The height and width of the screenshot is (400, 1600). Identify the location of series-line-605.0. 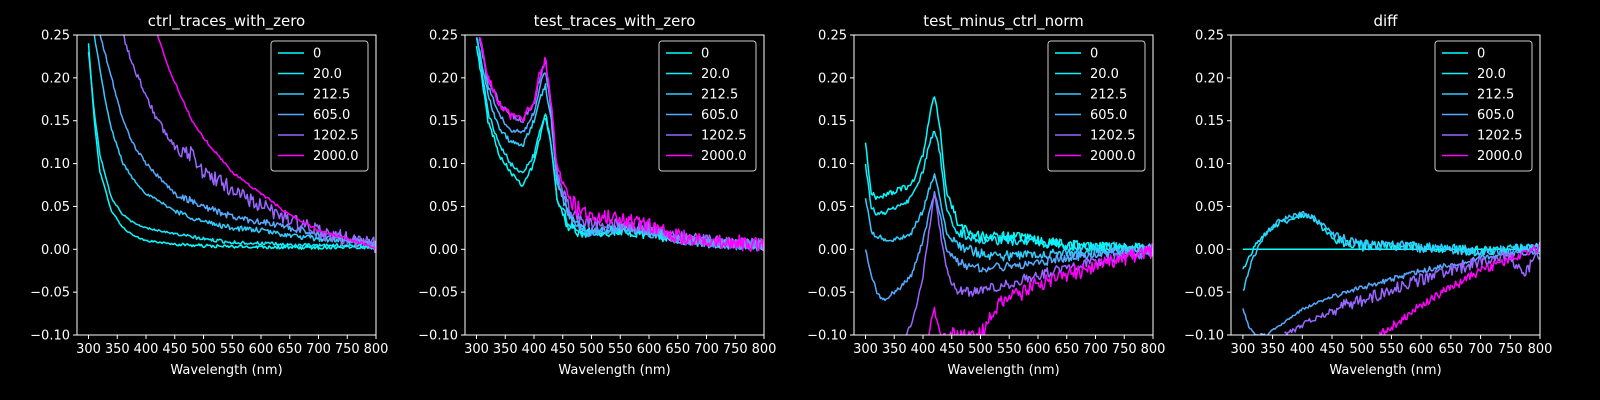
(1008, 246).